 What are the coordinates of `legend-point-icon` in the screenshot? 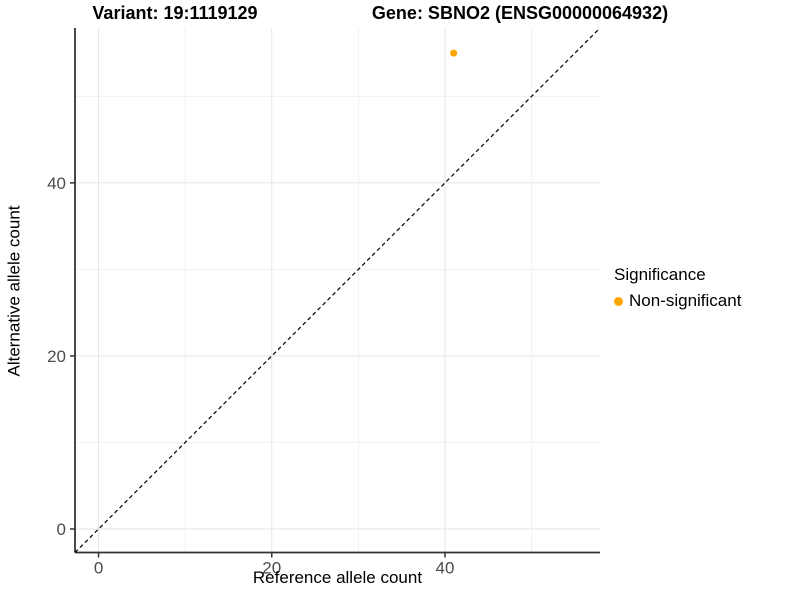 It's located at (618, 301).